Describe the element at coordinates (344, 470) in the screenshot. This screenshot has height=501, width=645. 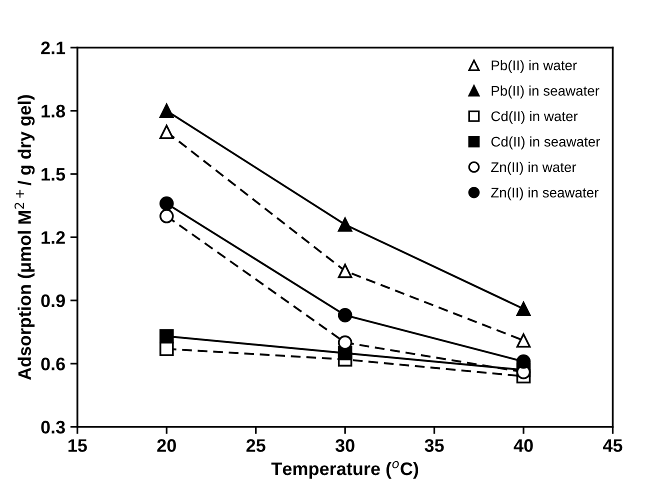
I see `x-axis-title: Temperature ($^{o}$C)` at that location.